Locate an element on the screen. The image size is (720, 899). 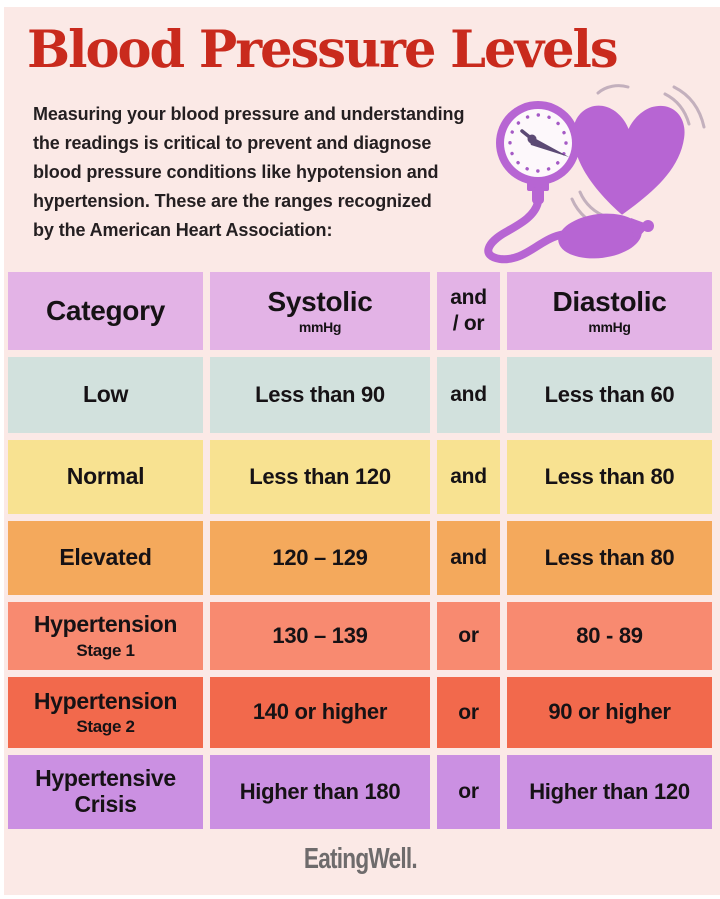
col-header-diastolic-unit: mmHg is located at coordinates (609, 327).